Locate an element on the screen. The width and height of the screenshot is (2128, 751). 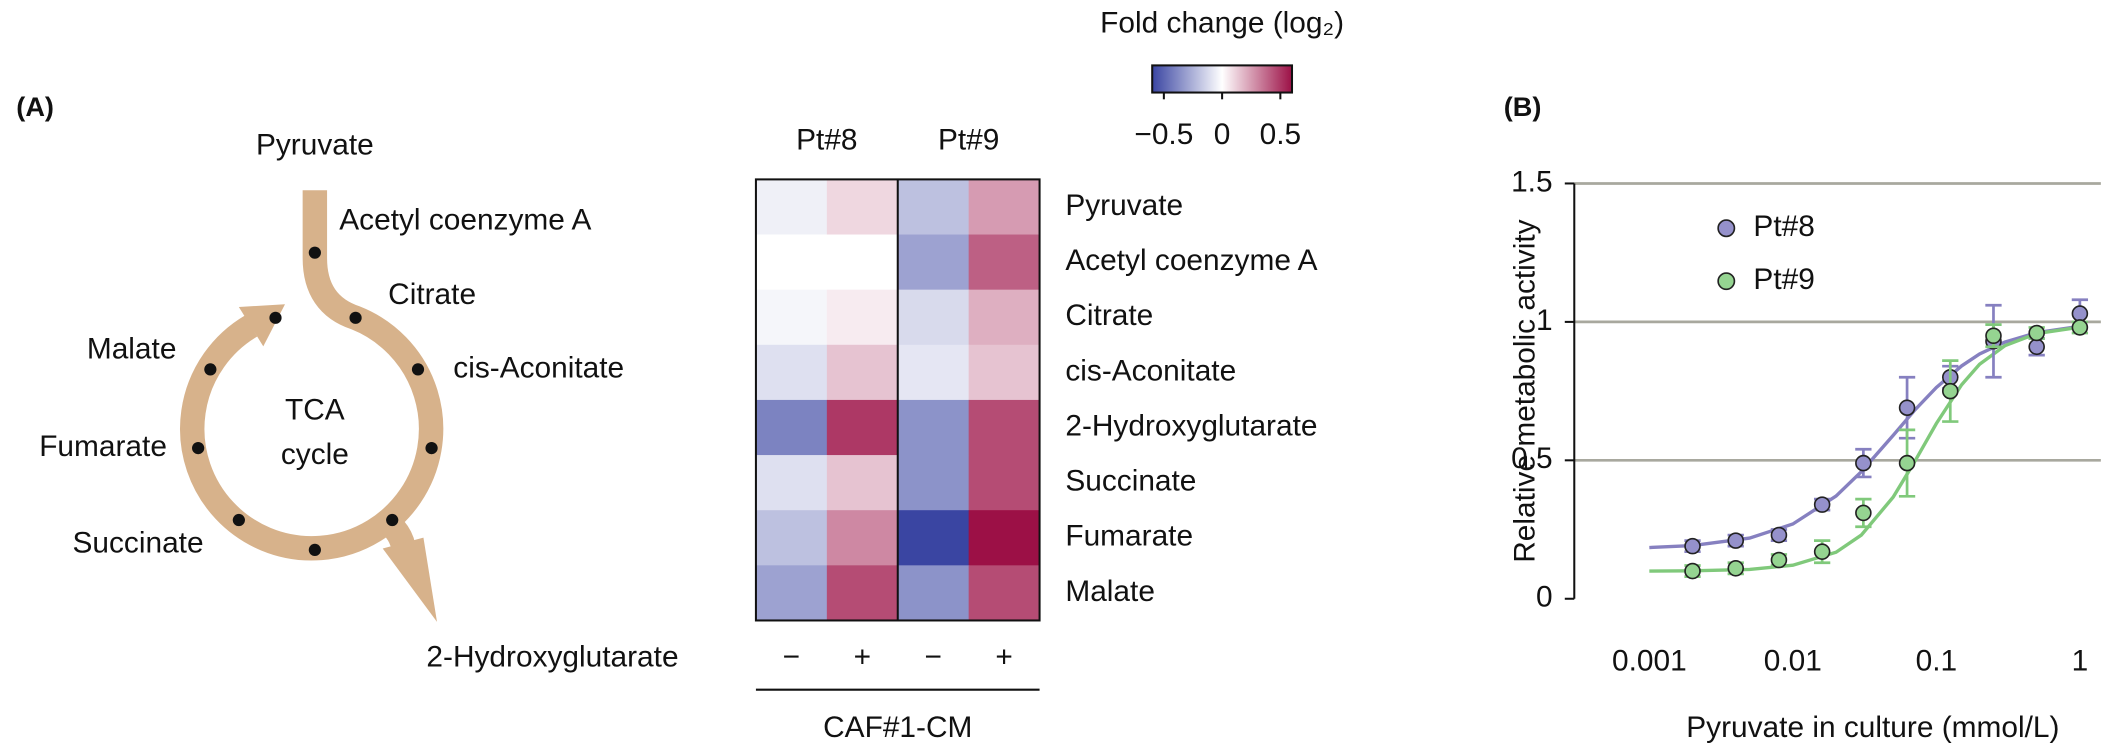
colorbar-tick-label: 0 is located at coordinates (1222, 134).